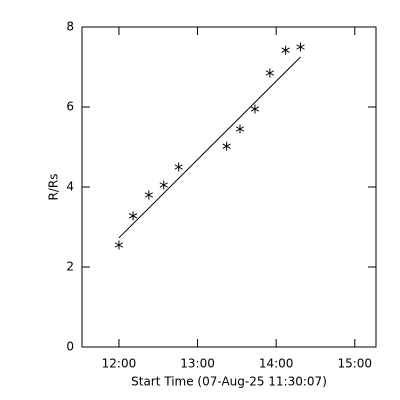 The width and height of the screenshot is (400, 400). What do you see at coordinates (229, 382) in the screenshot?
I see `x-axis-label: Start Time (07-Aug-25 11:30:07)` at bounding box center [229, 382].